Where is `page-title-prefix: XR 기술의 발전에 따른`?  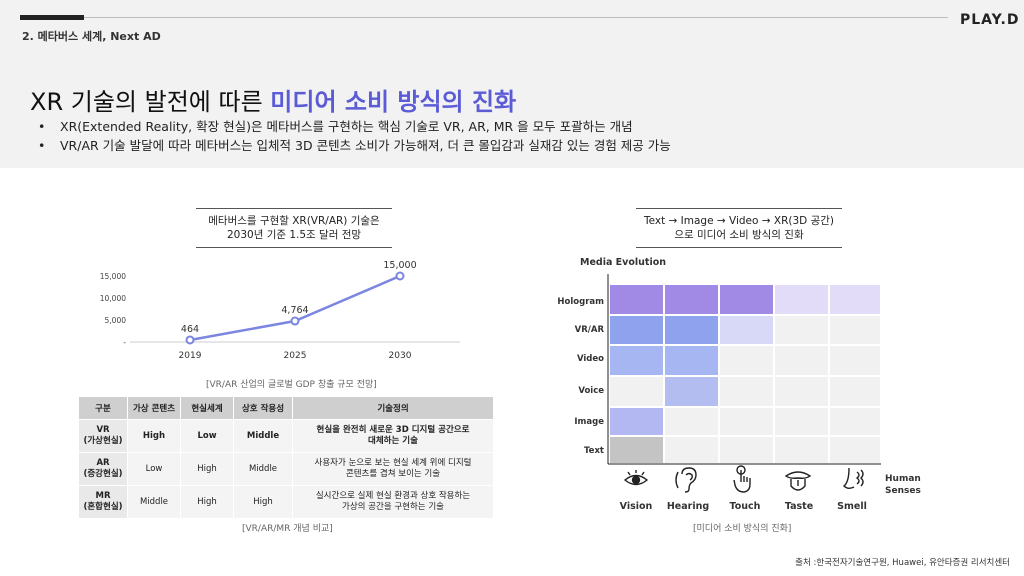
page-title-prefix: XR 기술의 발전에 따른 is located at coordinates (150, 102).